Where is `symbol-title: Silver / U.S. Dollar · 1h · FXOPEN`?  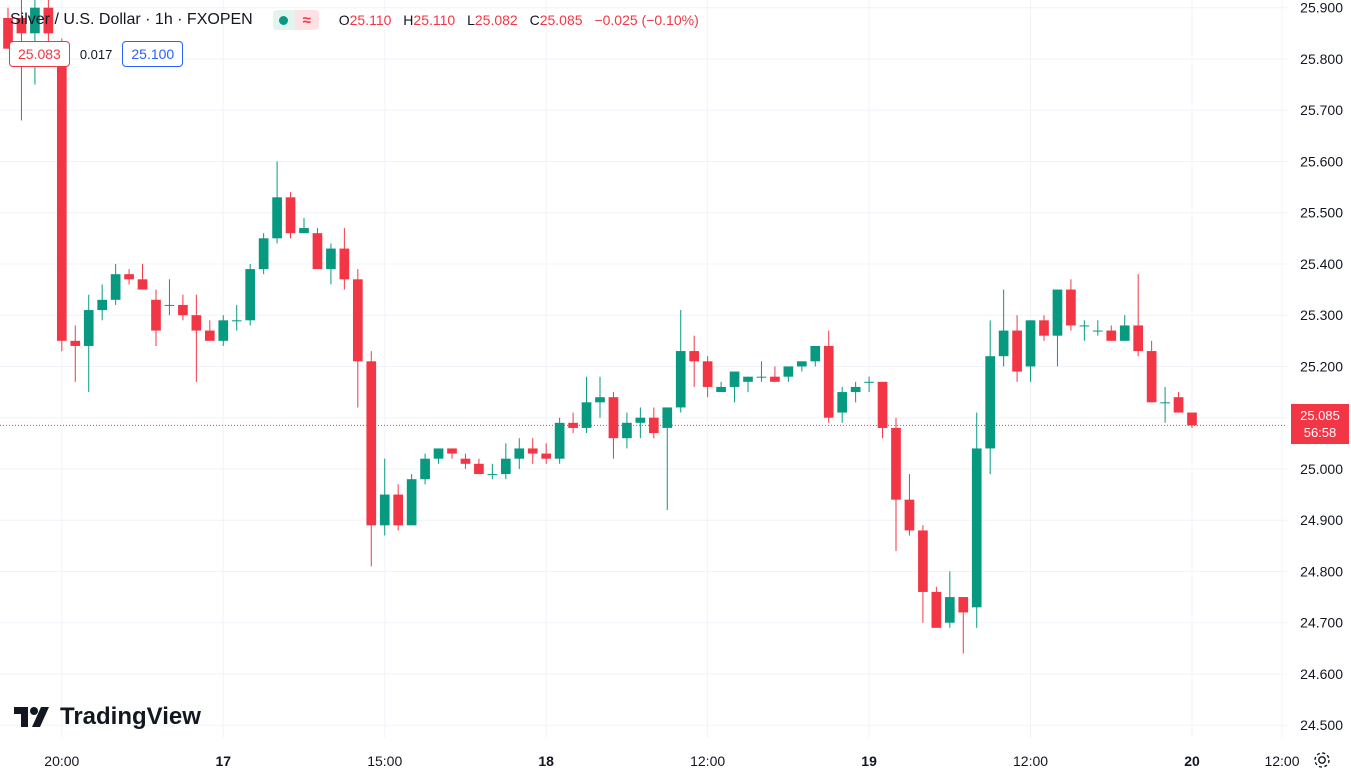 symbol-title: Silver / U.S. Dollar · 1h · FXOPEN is located at coordinates (131, 19).